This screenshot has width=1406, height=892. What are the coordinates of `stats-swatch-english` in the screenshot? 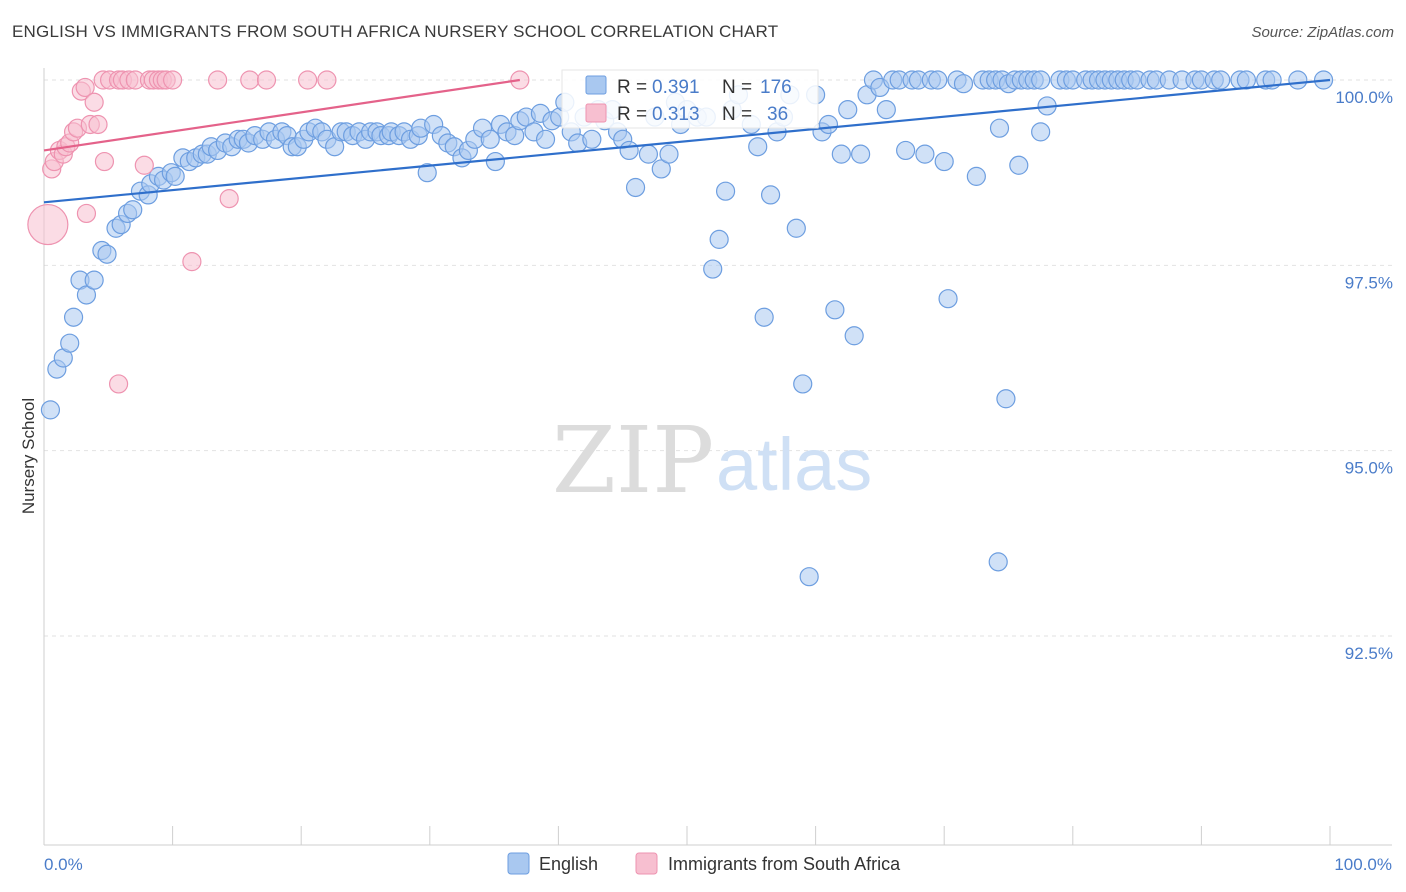 It's located at (596, 85).